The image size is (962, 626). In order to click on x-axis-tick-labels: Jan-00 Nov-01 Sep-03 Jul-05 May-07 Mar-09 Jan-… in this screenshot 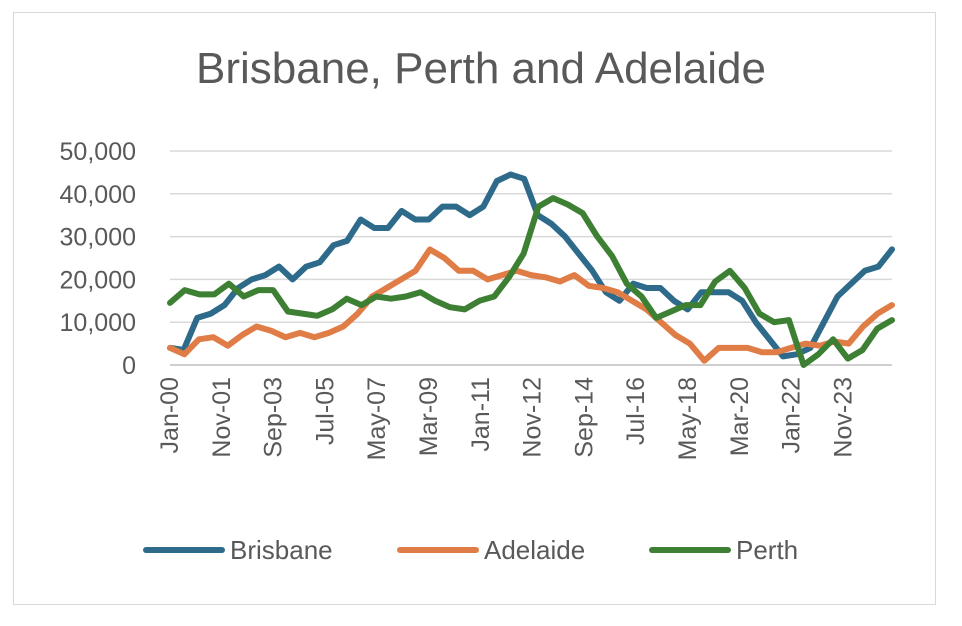, I will do `click(506, 418)`.